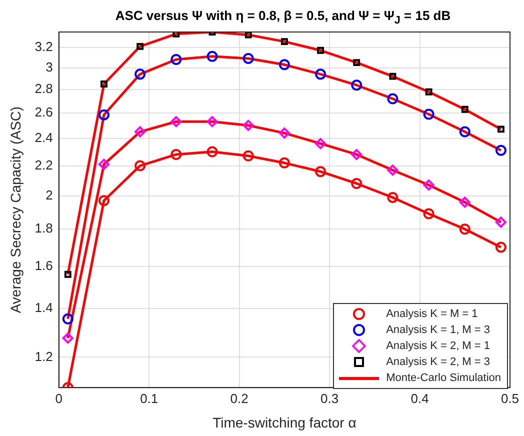 The image size is (524, 436). What do you see at coordinates (438, 330) in the screenshot?
I see `legend-label: Analysis K = 1, M = 3` at bounding box center [438, 330].